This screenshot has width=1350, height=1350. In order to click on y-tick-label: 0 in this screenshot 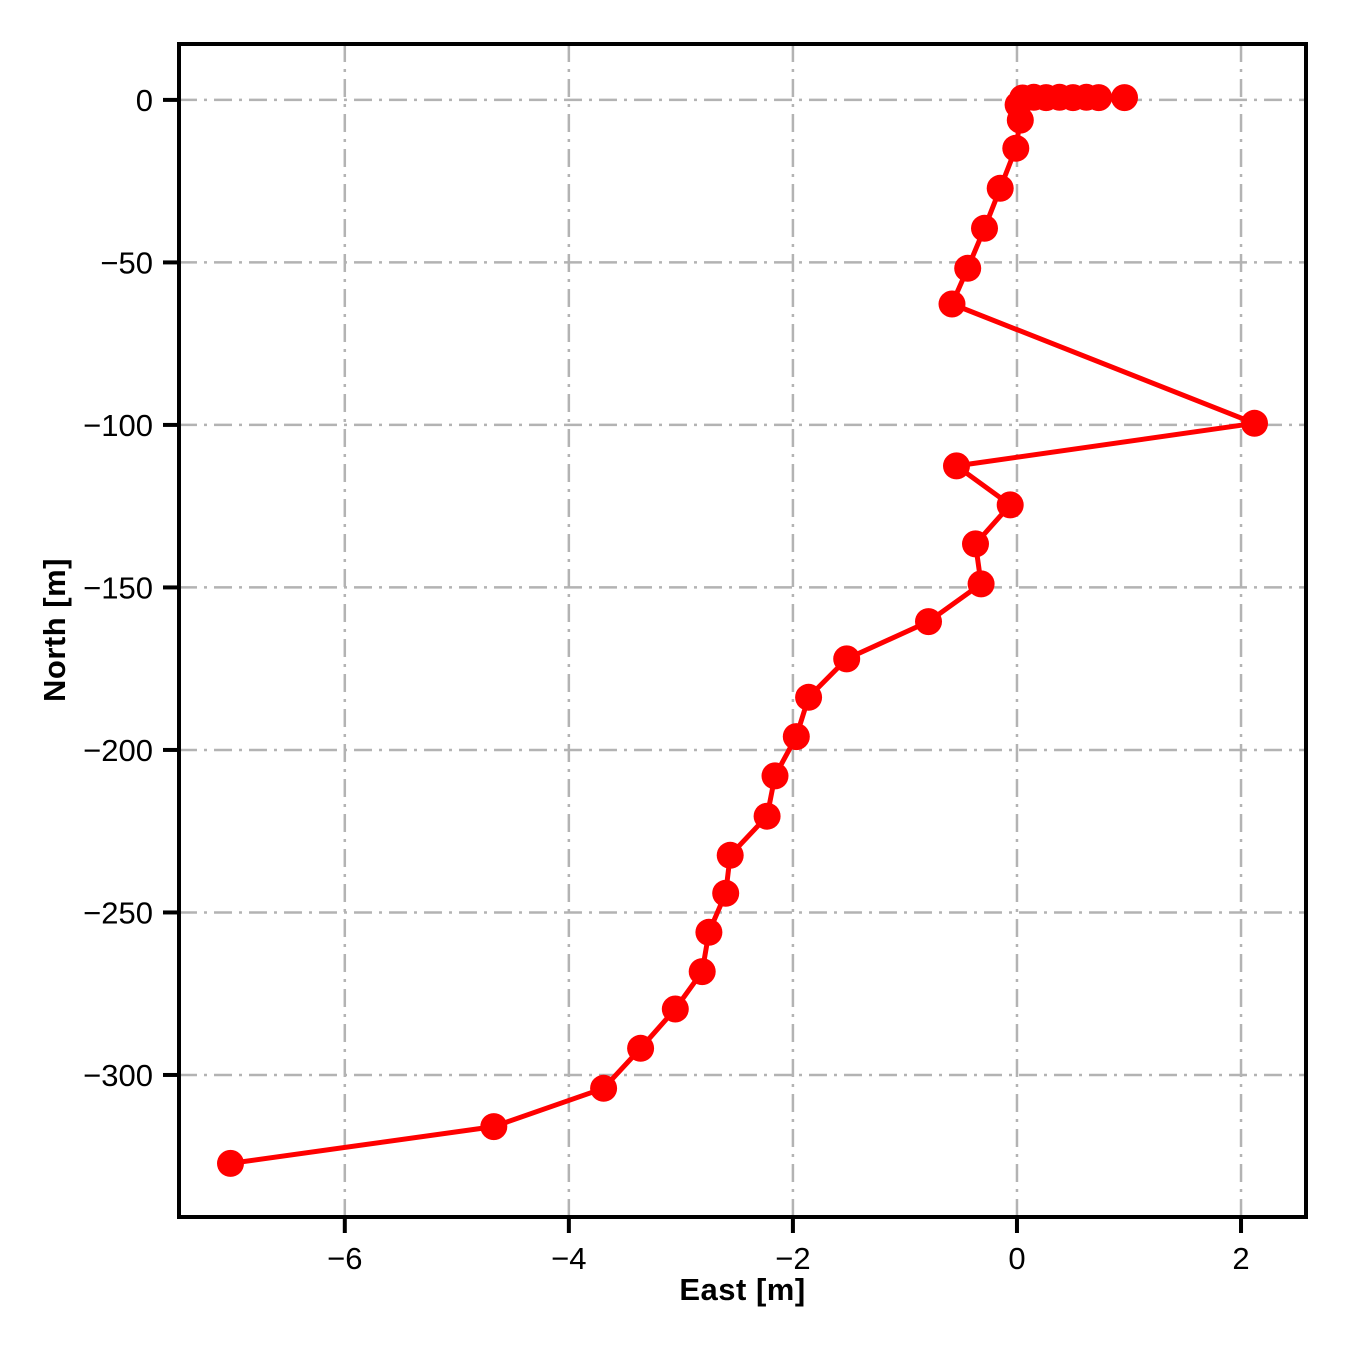, I will do `click(144, 100)`.